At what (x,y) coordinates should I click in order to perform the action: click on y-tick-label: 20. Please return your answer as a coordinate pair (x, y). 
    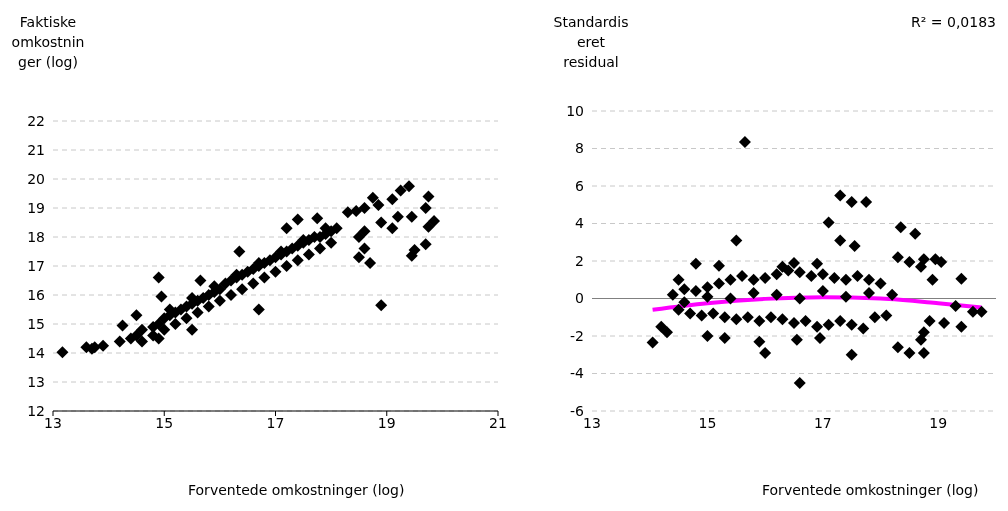
    Looking at the image, I should click on (36, 178).